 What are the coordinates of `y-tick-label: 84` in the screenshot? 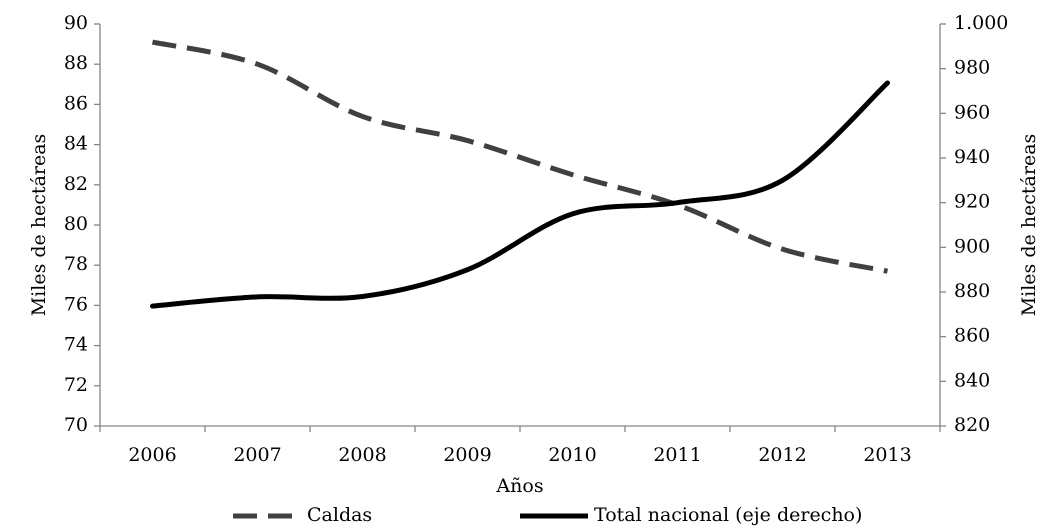 It's located at (76, 144).